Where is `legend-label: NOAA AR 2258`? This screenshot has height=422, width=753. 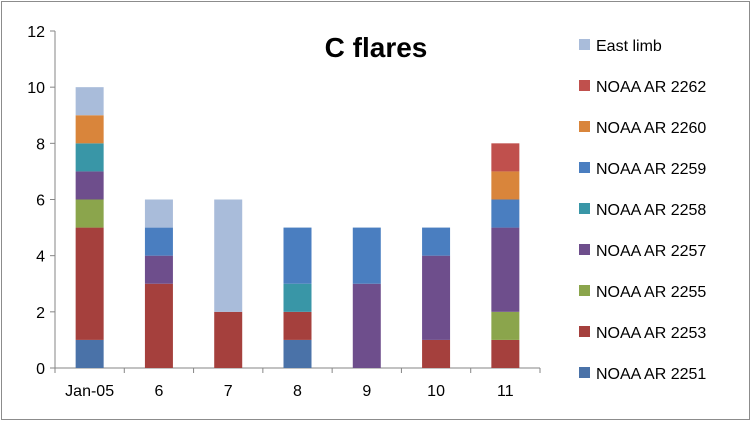
legend-label: NOAA AR 2258 is located at coordinates (651, 210).